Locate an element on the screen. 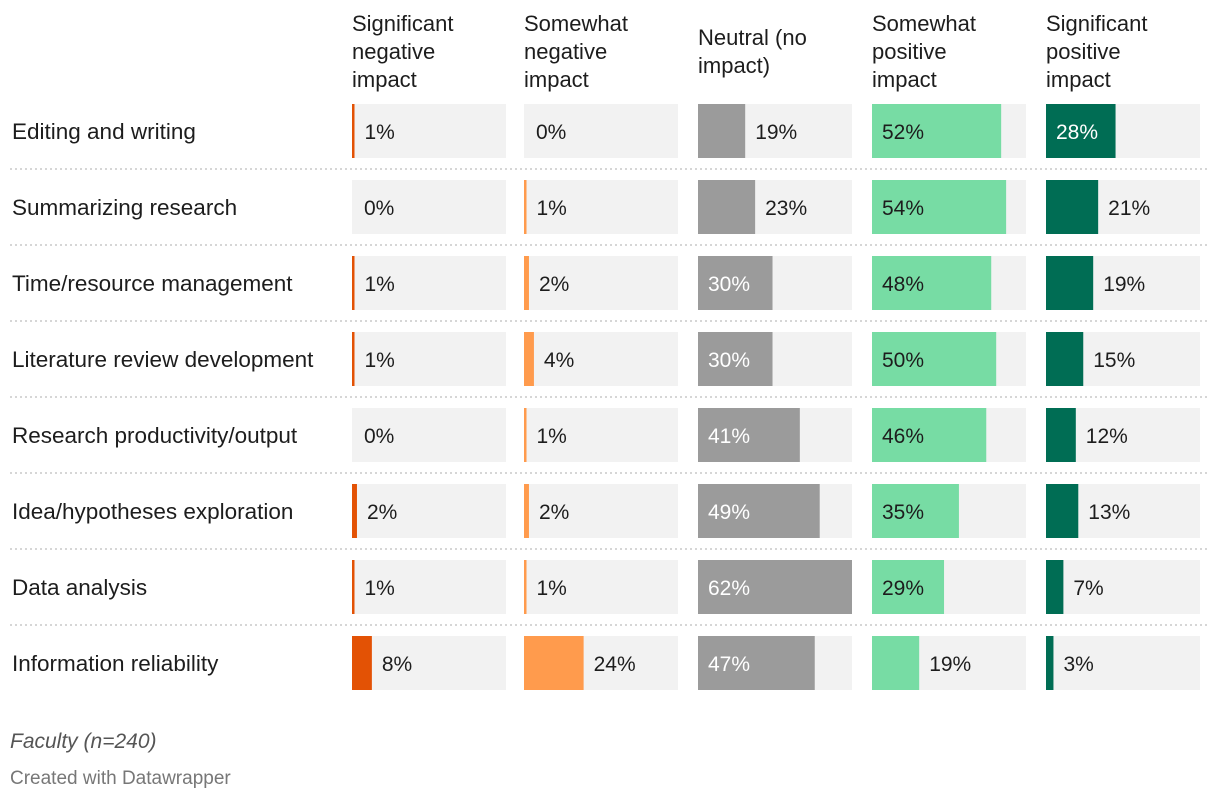 The width and height of the screenshot is (1220, 804). data-label: 7% is located at coordinates (1088, 588).